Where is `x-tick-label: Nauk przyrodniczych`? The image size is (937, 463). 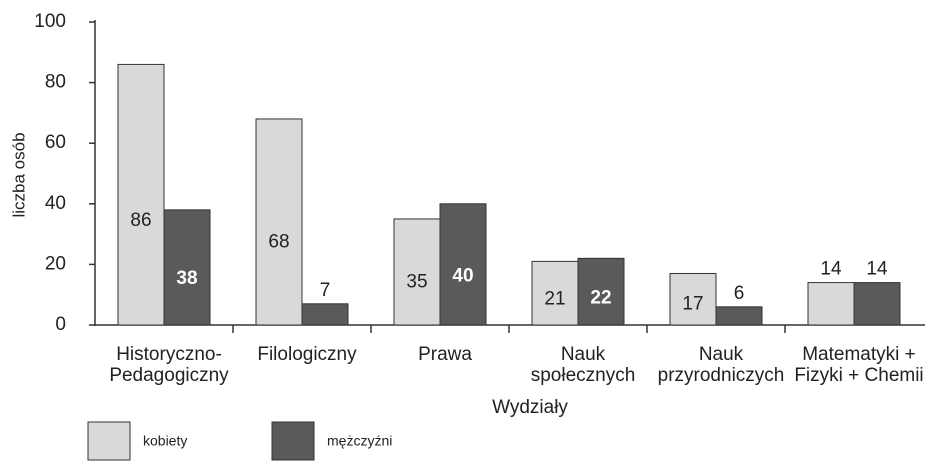
x-tick-label: Nauk przyrodniczych is located at coordinates (721, 365).